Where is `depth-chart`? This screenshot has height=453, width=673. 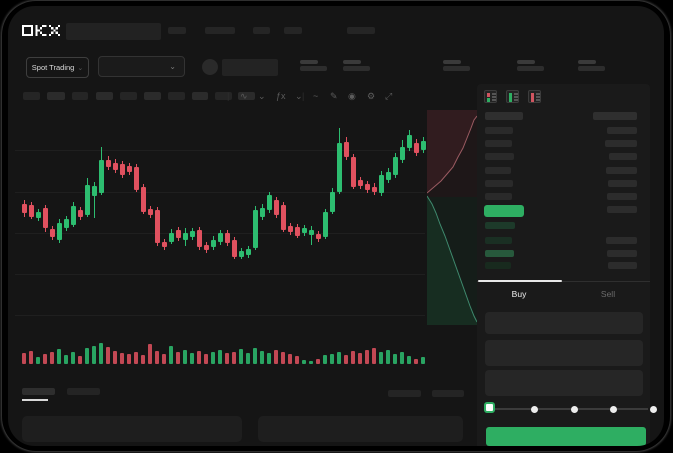 depth-chart is located at coordinates (452, 217).